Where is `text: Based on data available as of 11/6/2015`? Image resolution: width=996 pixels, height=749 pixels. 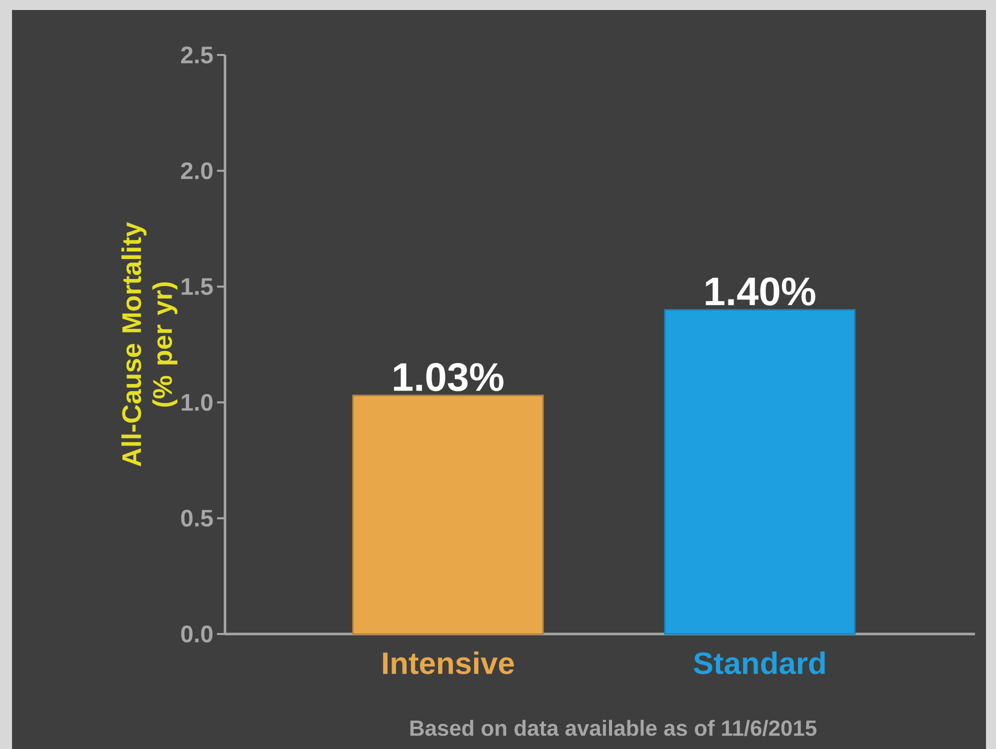
text: Based on data available as of 11/6/2015 is located at coordinates (613, 728).